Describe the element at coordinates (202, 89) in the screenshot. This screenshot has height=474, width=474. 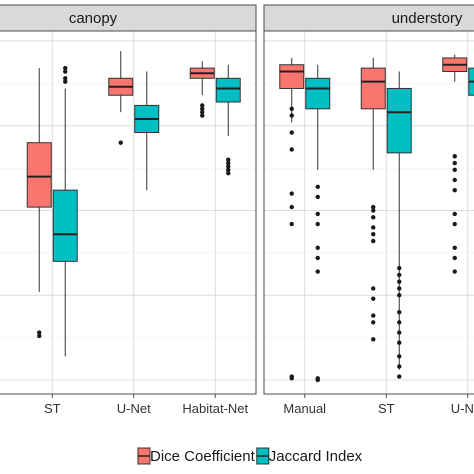
I see `box-canopy-habitat-net-dice-coefficient` at that location.